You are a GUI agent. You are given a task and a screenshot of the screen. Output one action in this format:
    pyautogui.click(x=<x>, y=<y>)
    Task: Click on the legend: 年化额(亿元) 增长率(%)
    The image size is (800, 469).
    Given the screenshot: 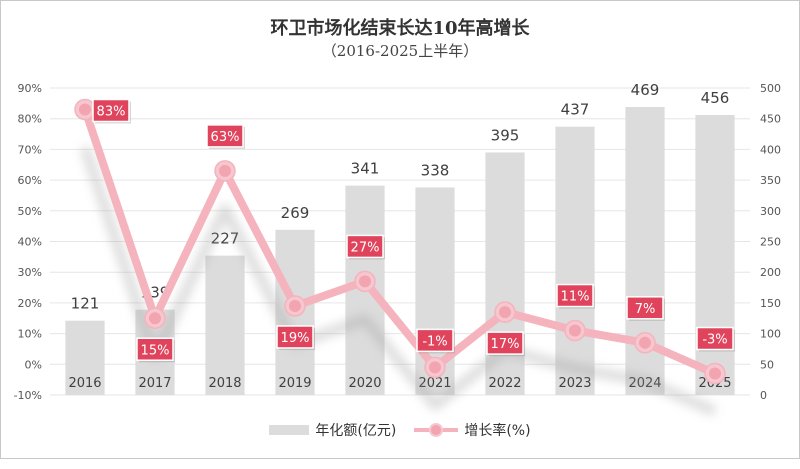 What is the action you would take?
    pyautogui.click(x=400, y=430)
    